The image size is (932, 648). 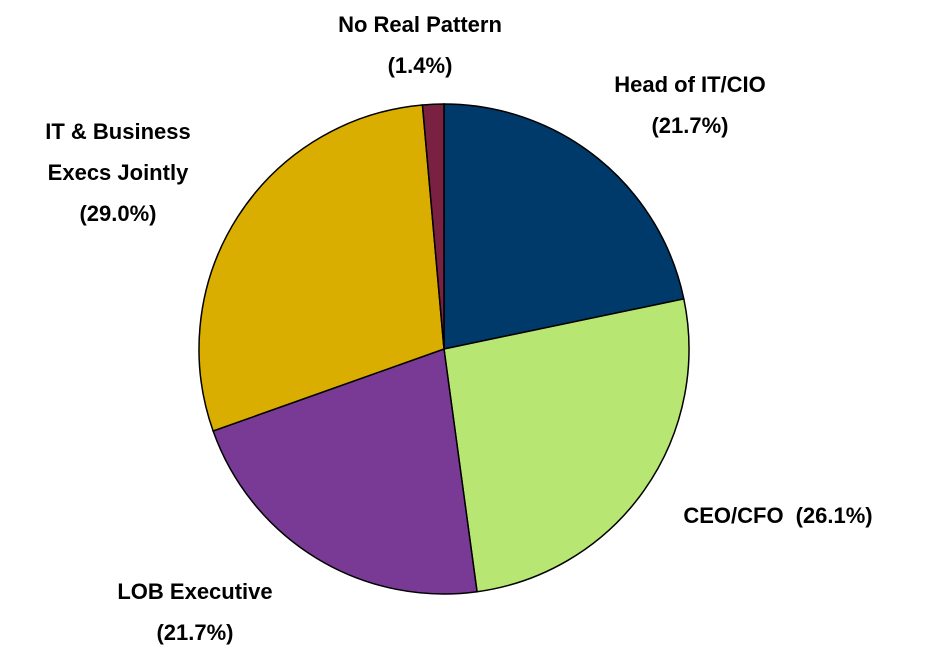 What do you see at coordinates (834, 515) in the screenshot?
I see `value-label: (26.1%)` at bounding box center [834, 515].